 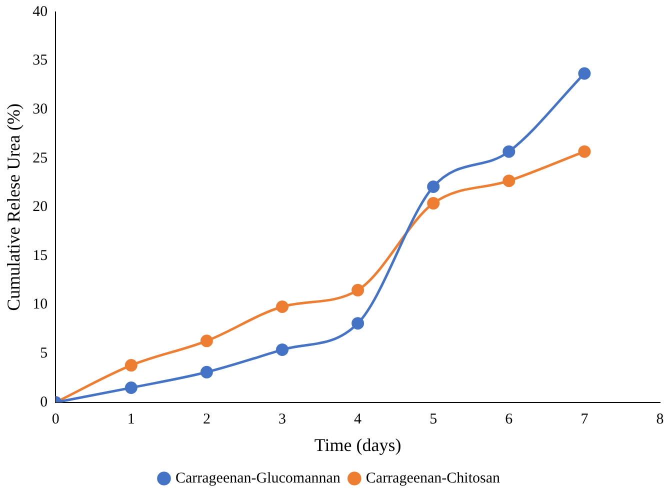 I want to click on x-tick-label: 5, so click(x=434, y=419).